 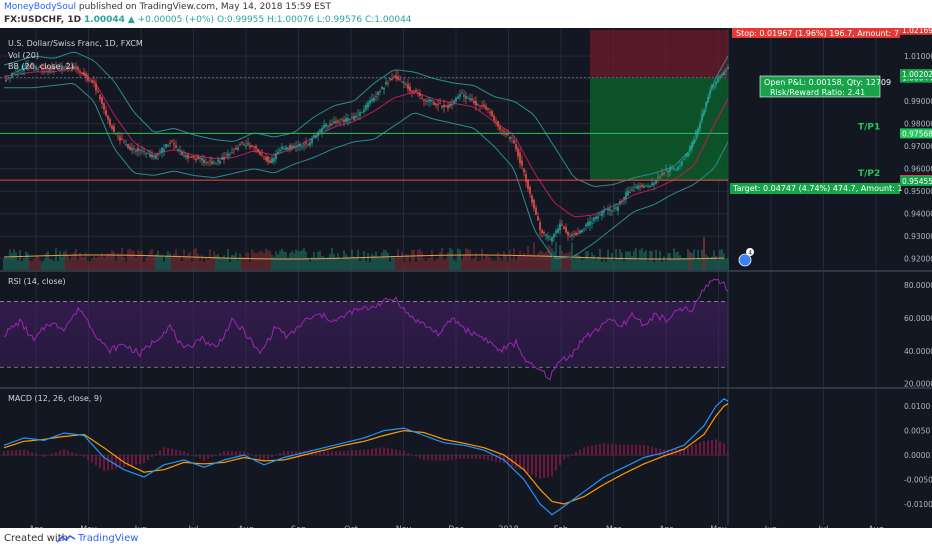 I want to click on tradingview-brand: TradingView, so click(x=108, y=538).